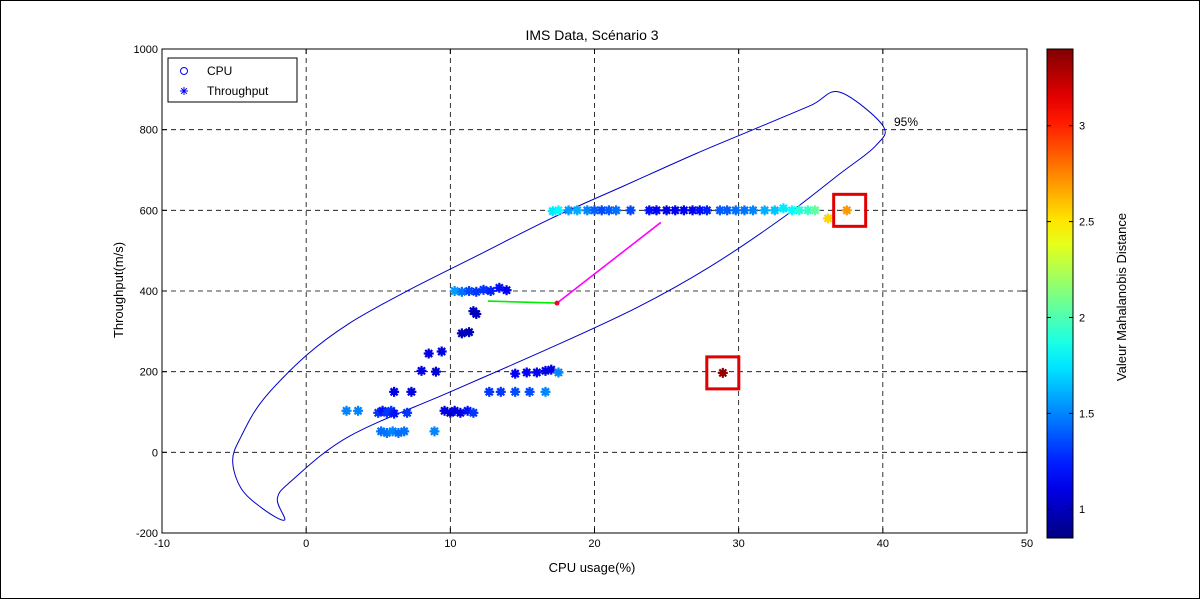  Describe the element at coordinates (1086, 414) in the screenshot. I see `colorbar-tick-label: 1.5` at that location.